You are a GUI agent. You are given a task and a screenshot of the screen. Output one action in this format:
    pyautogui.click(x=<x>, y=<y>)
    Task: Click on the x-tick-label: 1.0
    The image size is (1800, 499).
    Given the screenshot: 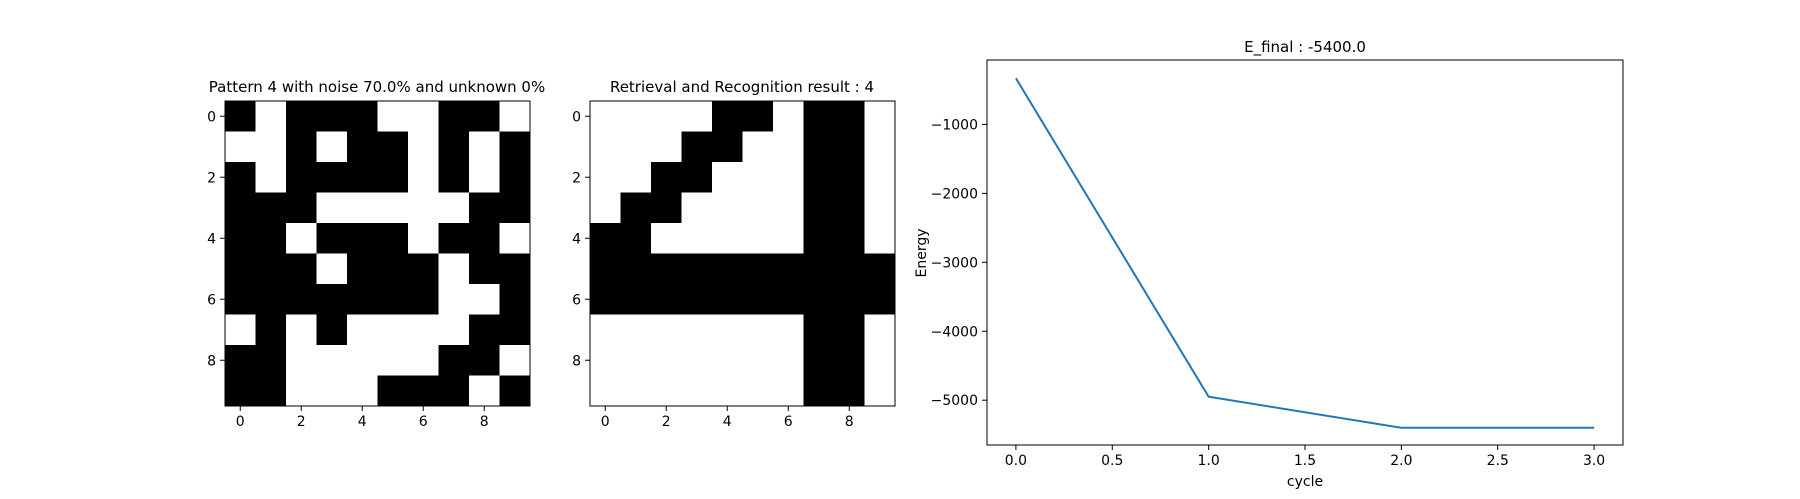 What is the action you would take?
    pyautogui.click(x=1209, y=461)
    